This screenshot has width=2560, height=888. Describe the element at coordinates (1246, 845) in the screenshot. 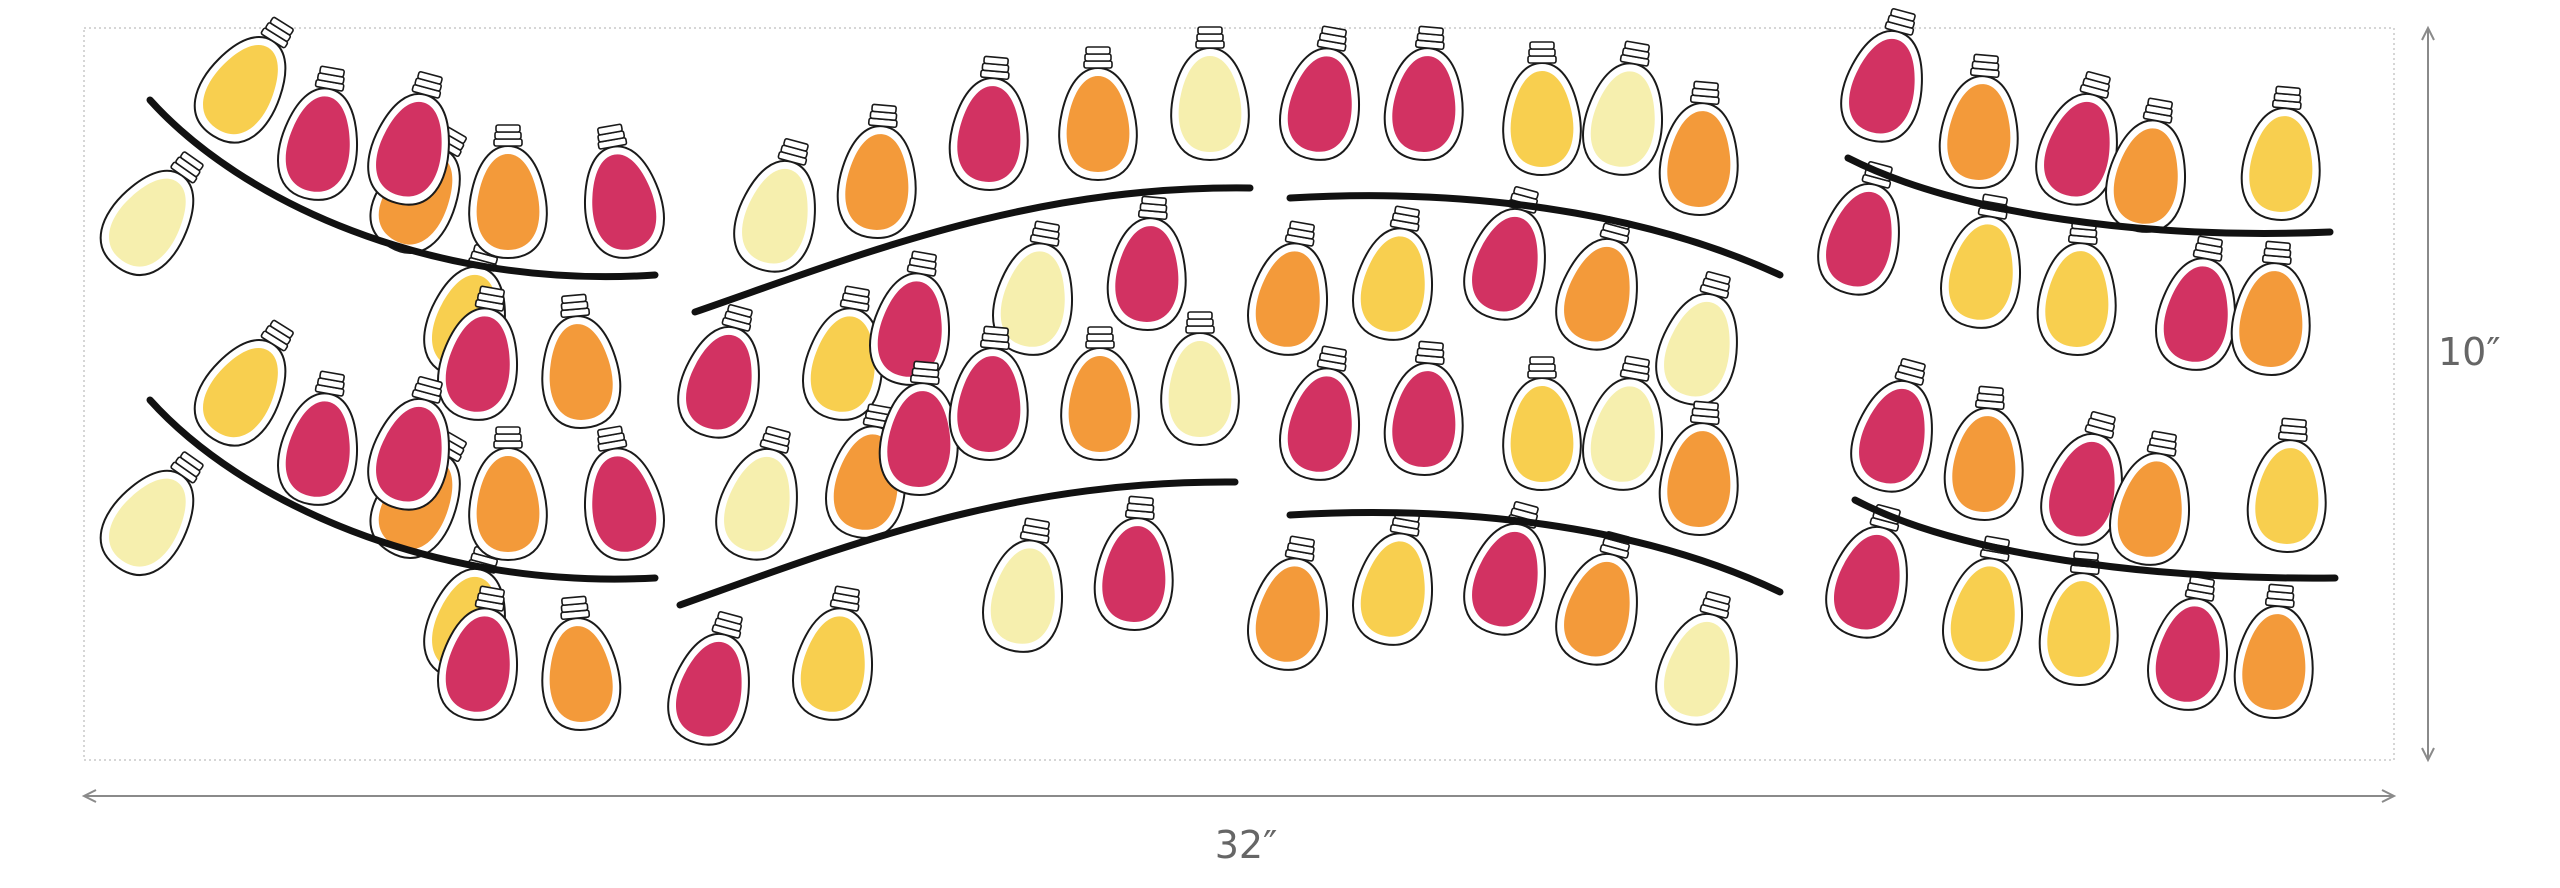

I see `width-dimension-label: 32″` at that location.